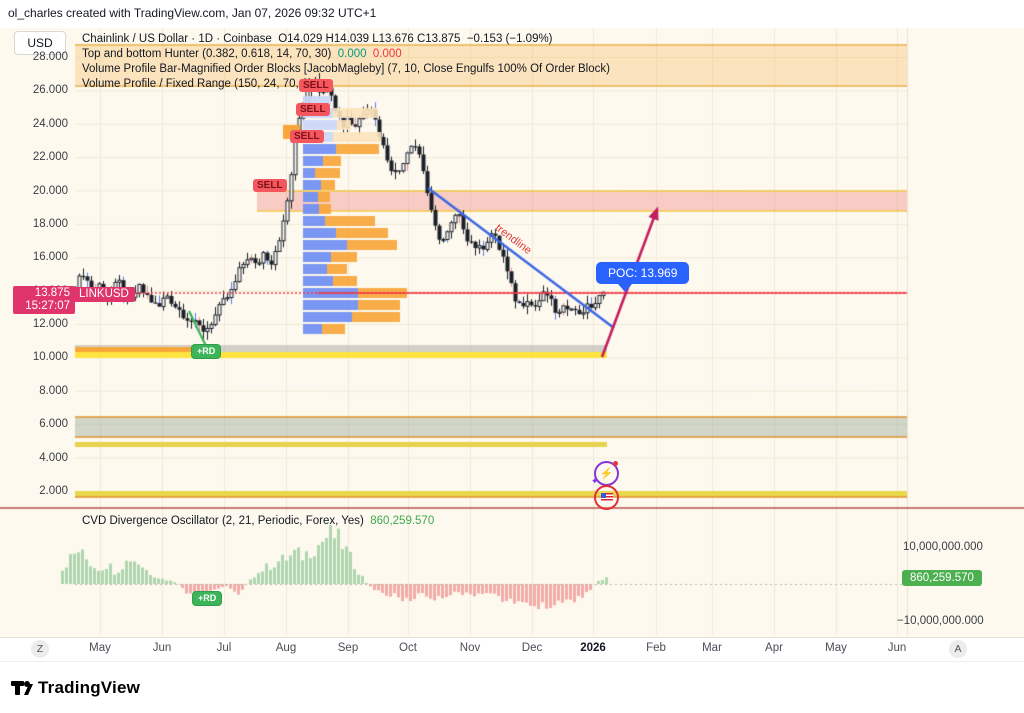 The width and height of the screenshot is (1024, 713). I want to click on symbol-price-flag: LINKUSD, so click(104, 294).